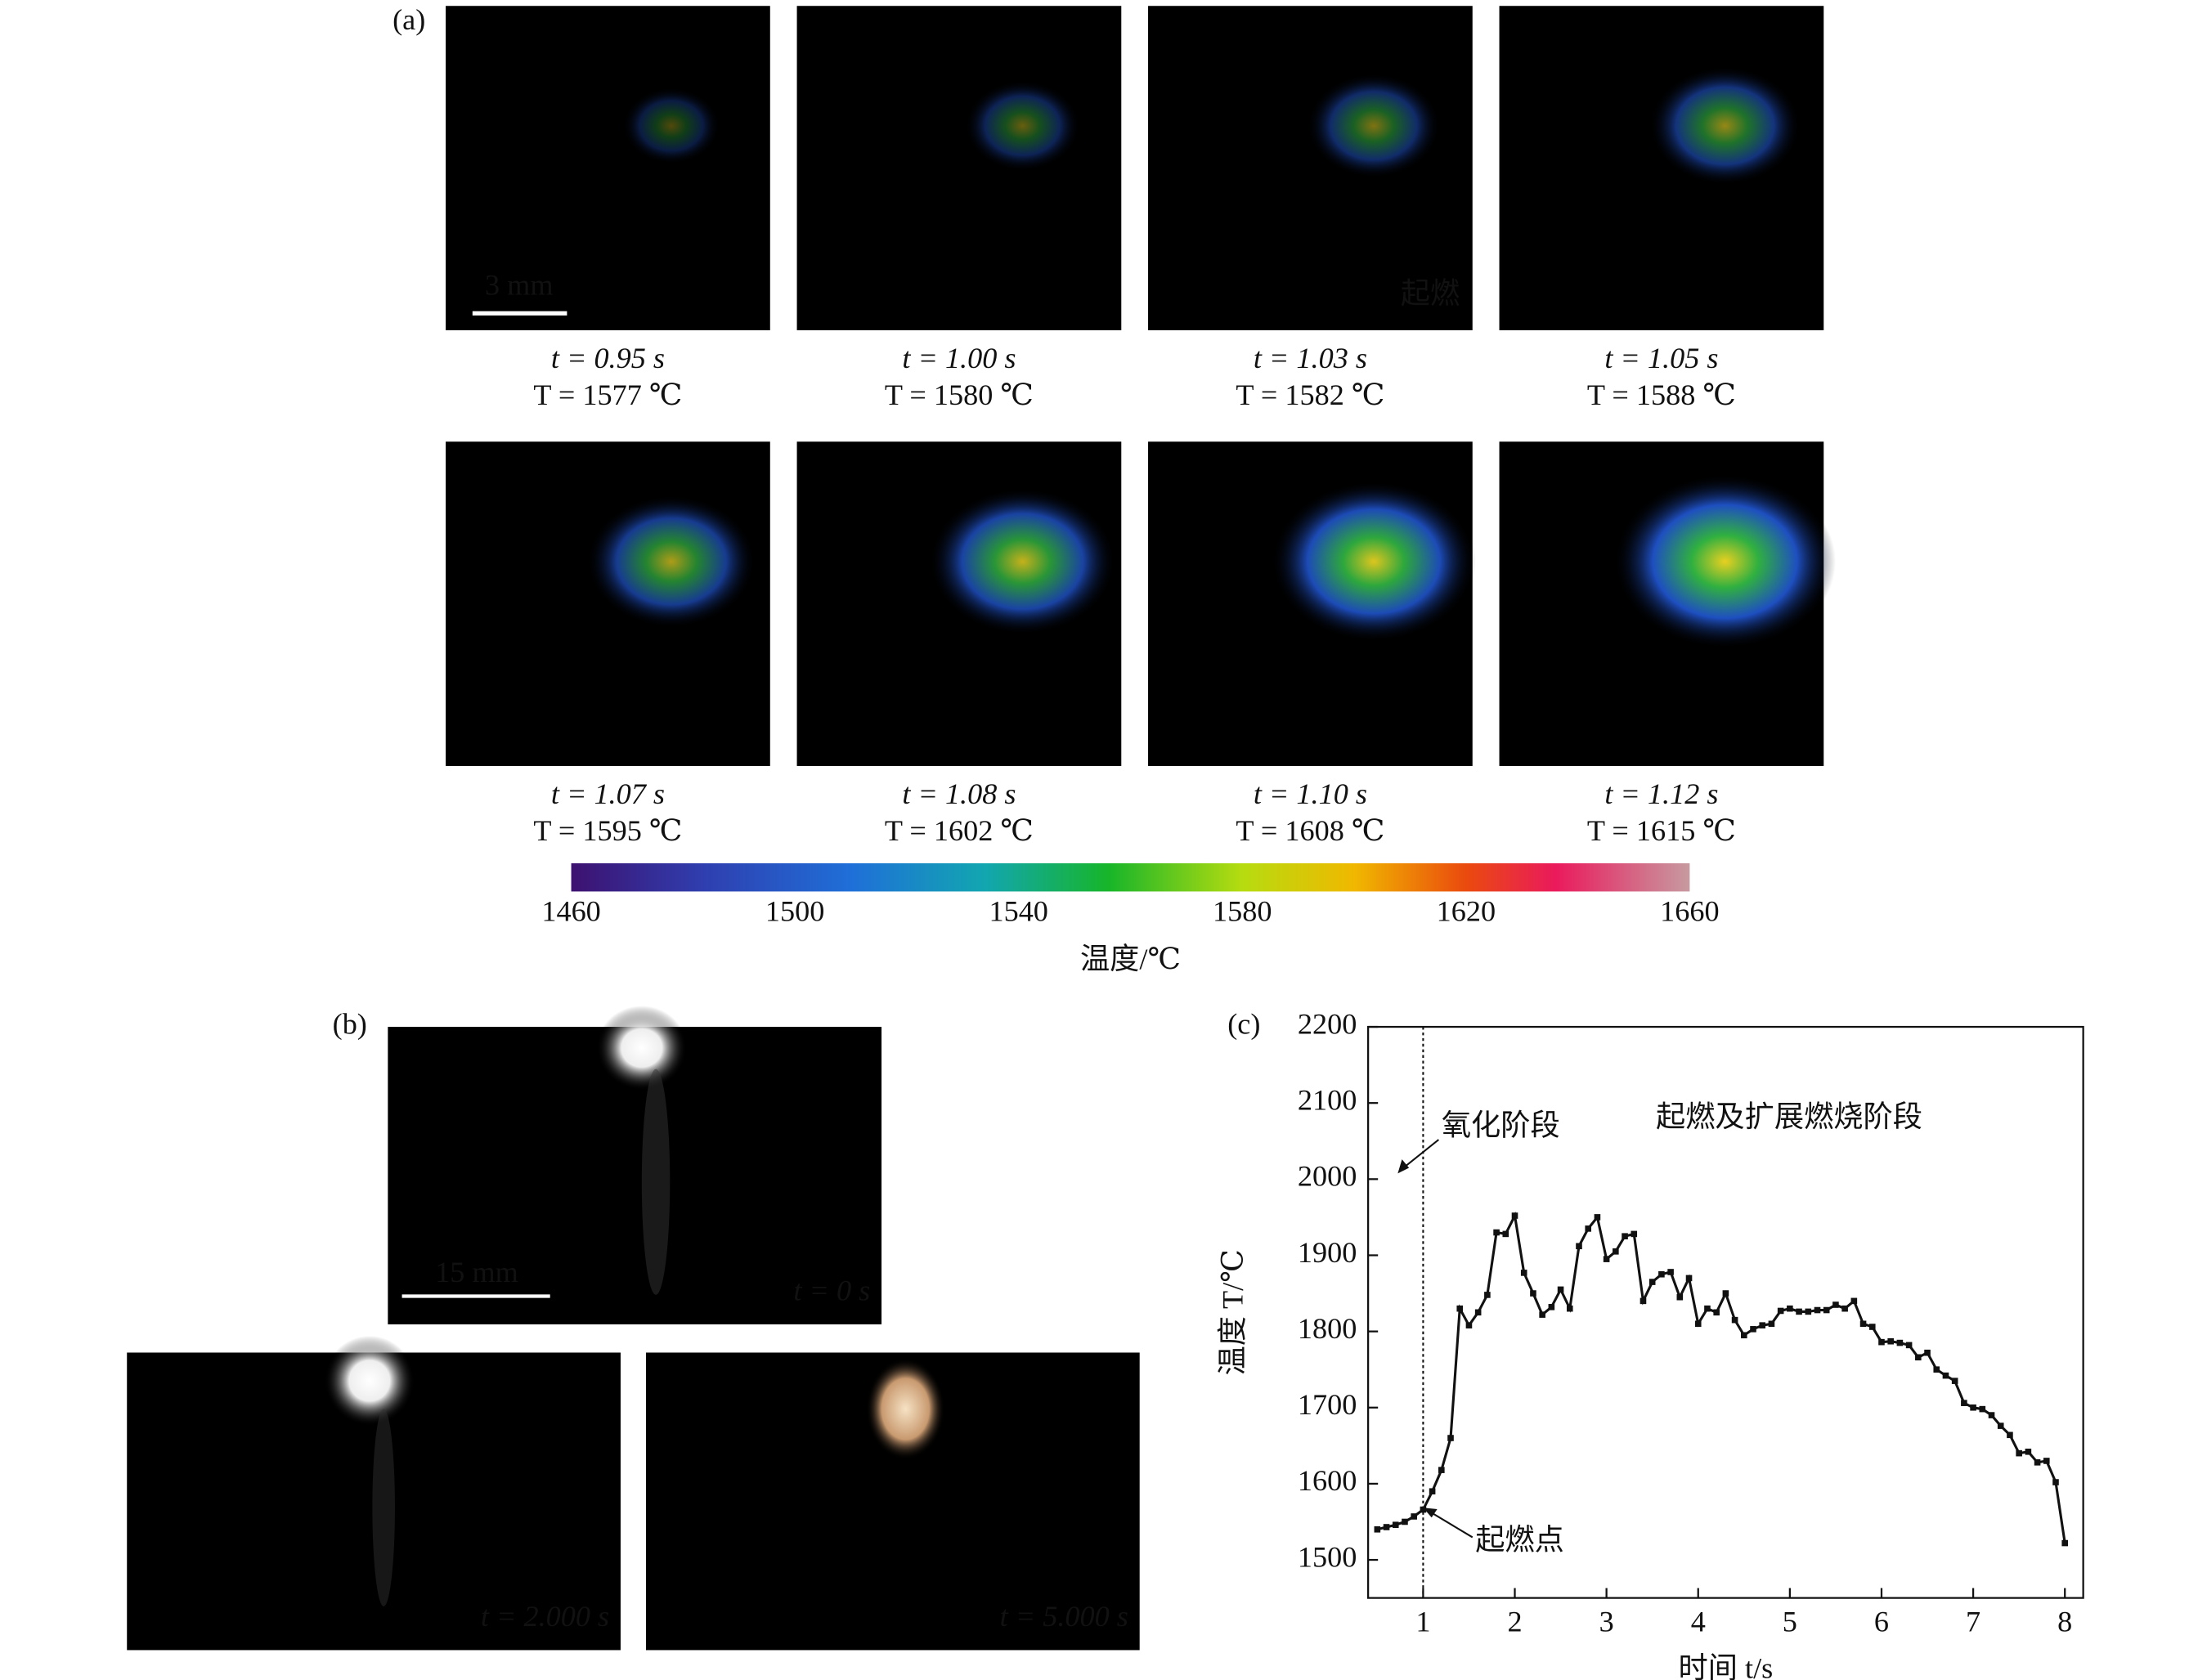 The image size is (2189, 1680). I want to click on time-label: t = 1.08 s, so click(959, 793).